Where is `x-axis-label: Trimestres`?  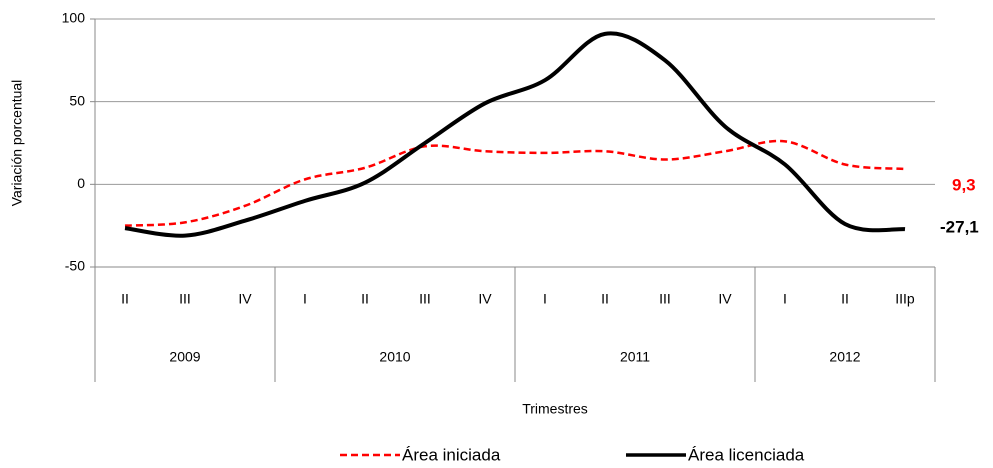 x-axis-label: Trimestres is located at coordinates (555, 409).